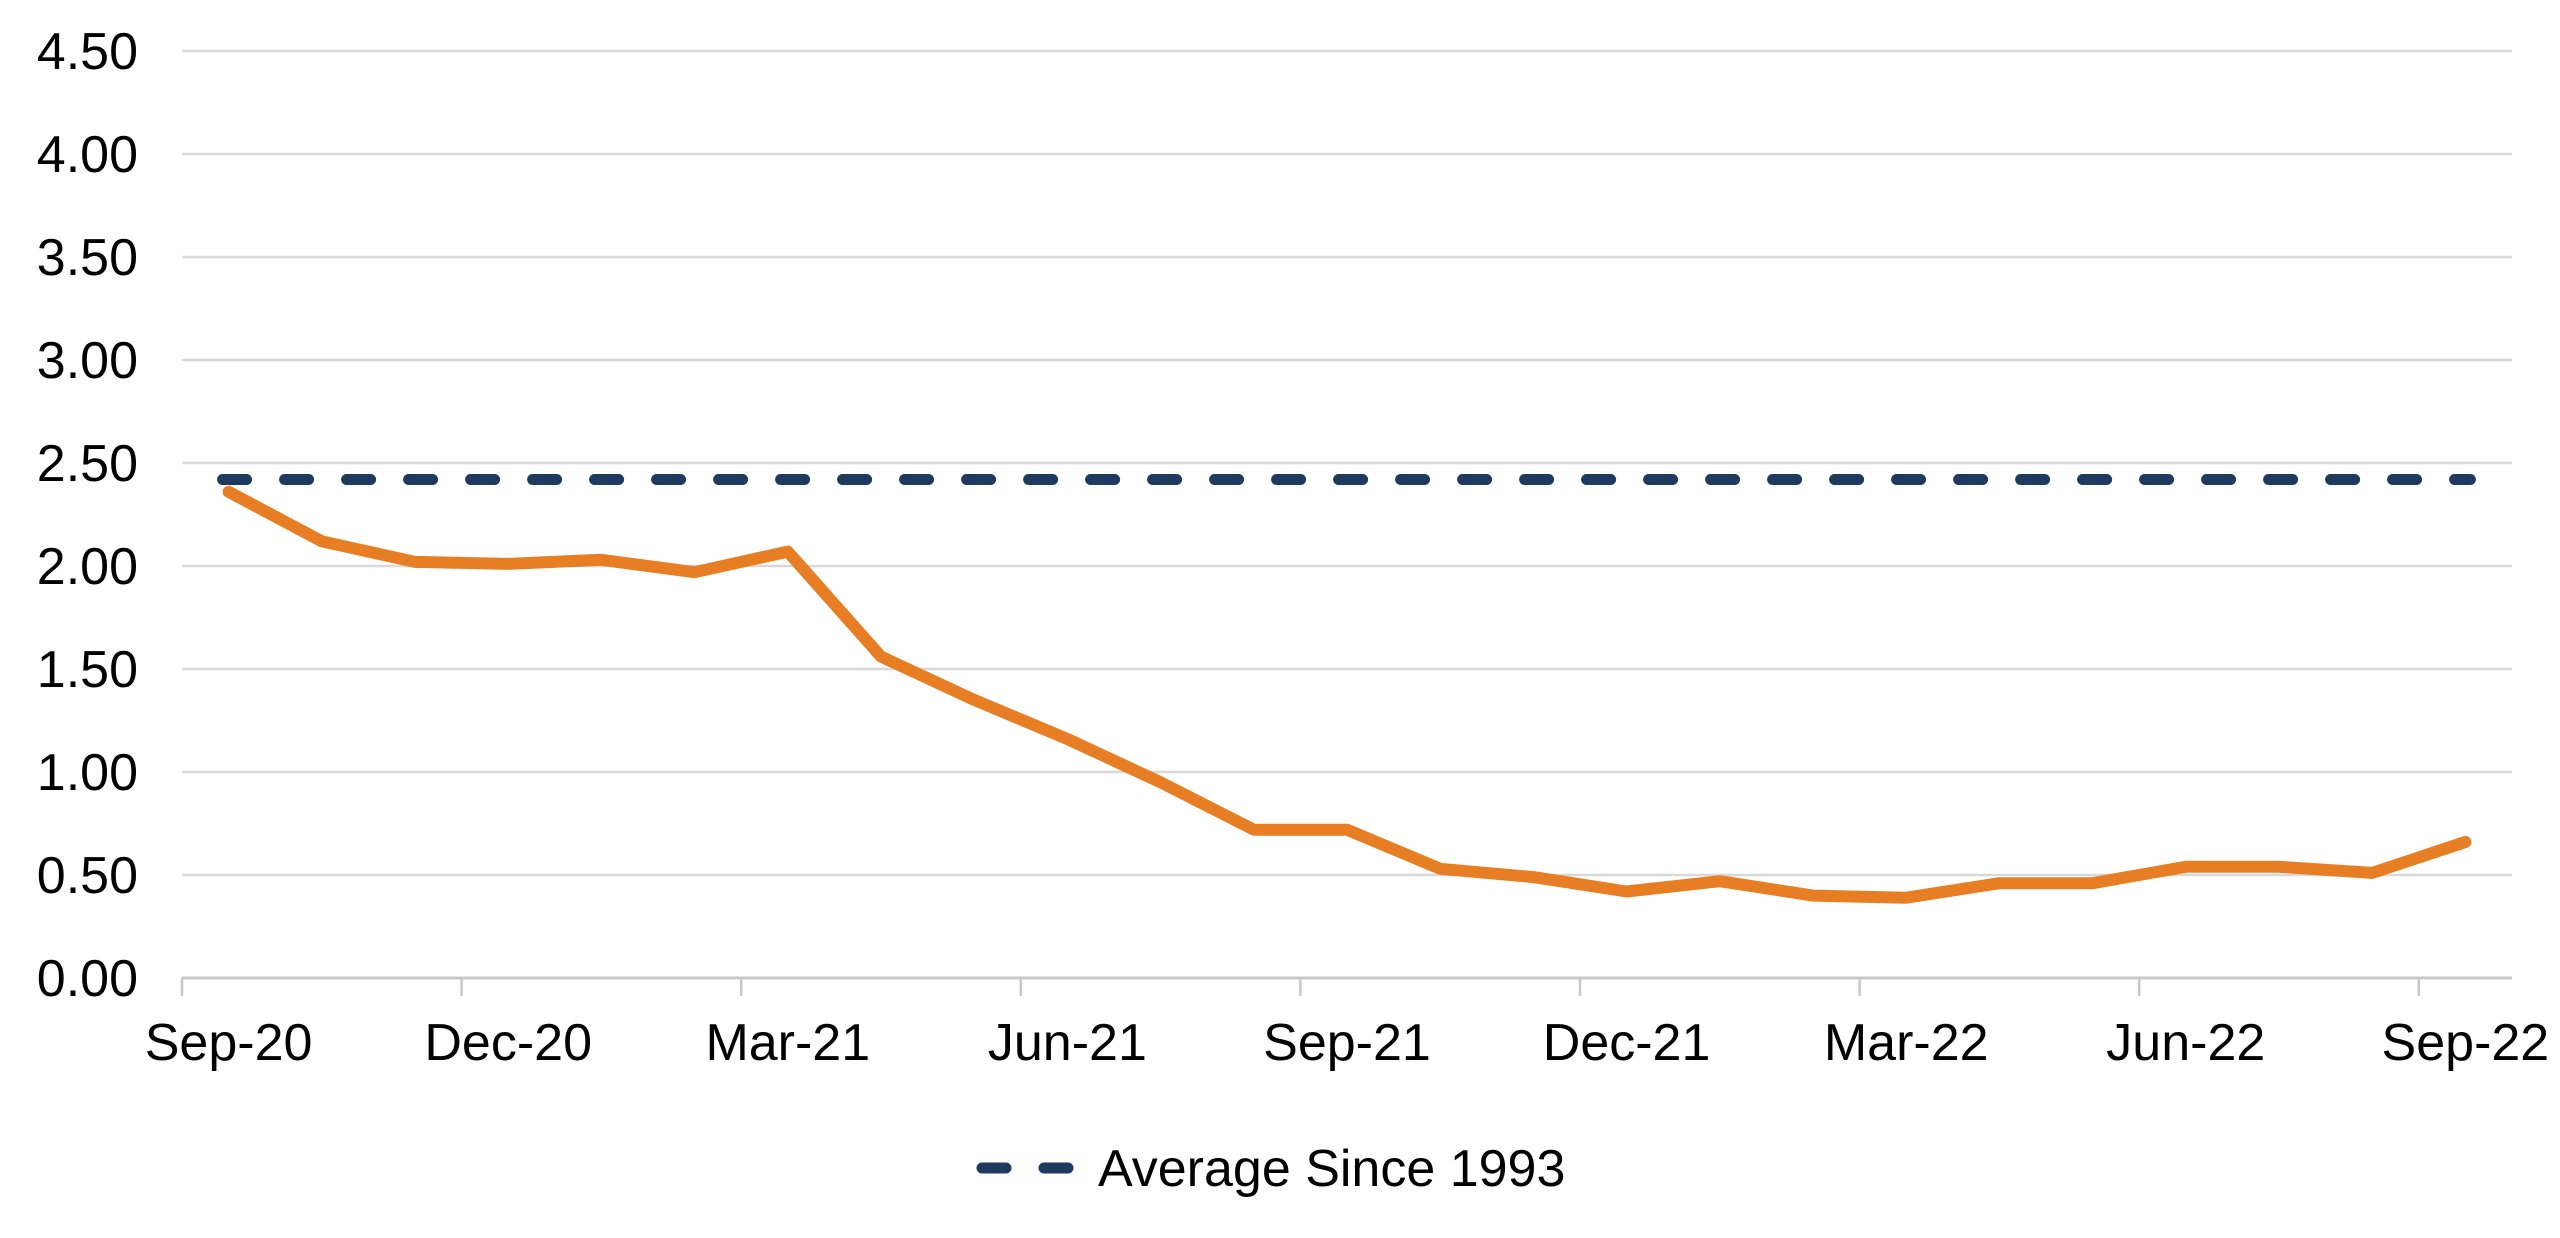  I want to click on y-axis-tick-label: 3.00, so click(87, 361).